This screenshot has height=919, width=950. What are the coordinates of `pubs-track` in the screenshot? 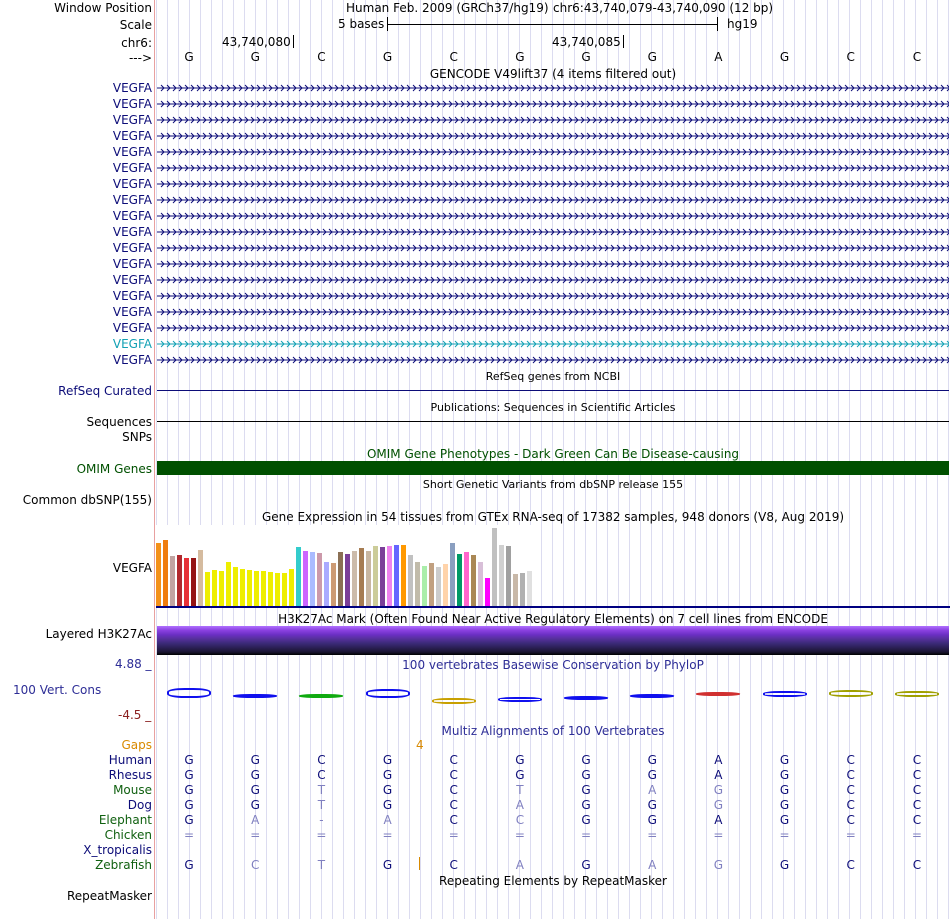 It's located at (553, 421).